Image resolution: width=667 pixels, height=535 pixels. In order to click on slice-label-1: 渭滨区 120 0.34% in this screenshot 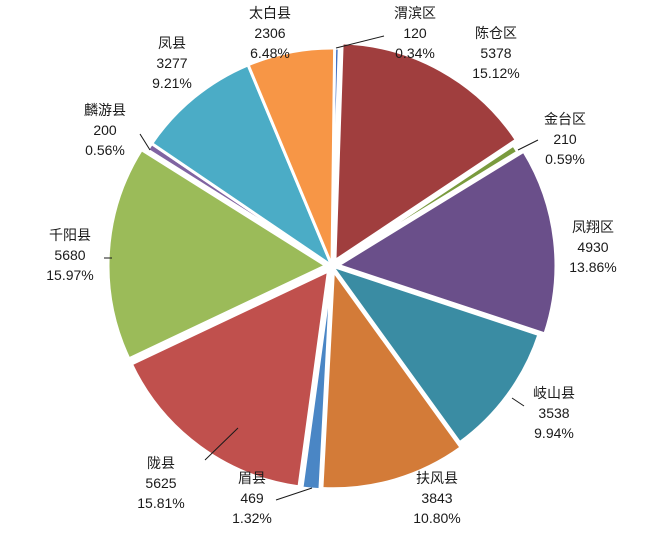, I will do `click(415, 33)`.